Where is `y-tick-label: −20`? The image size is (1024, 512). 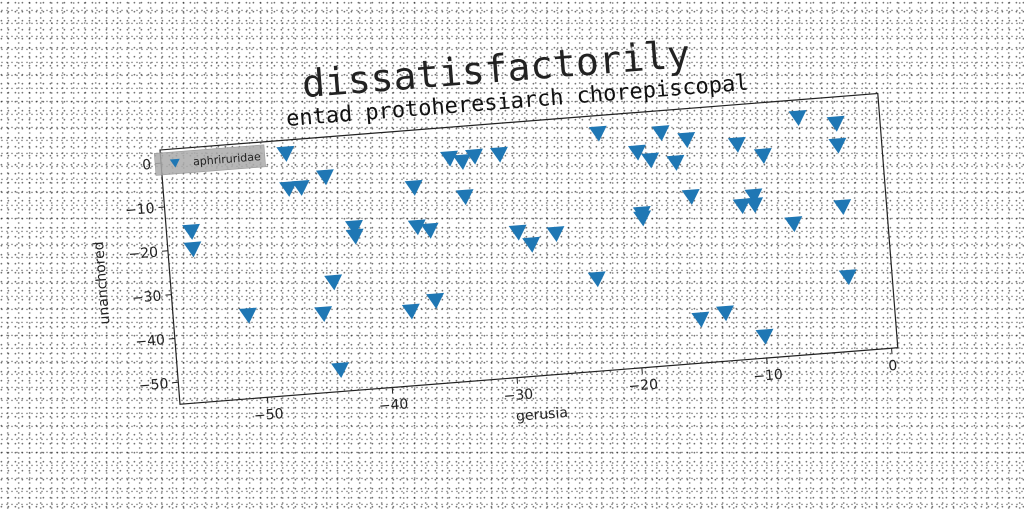
y-tick-label: −20 is located at coordinates (143, 254).